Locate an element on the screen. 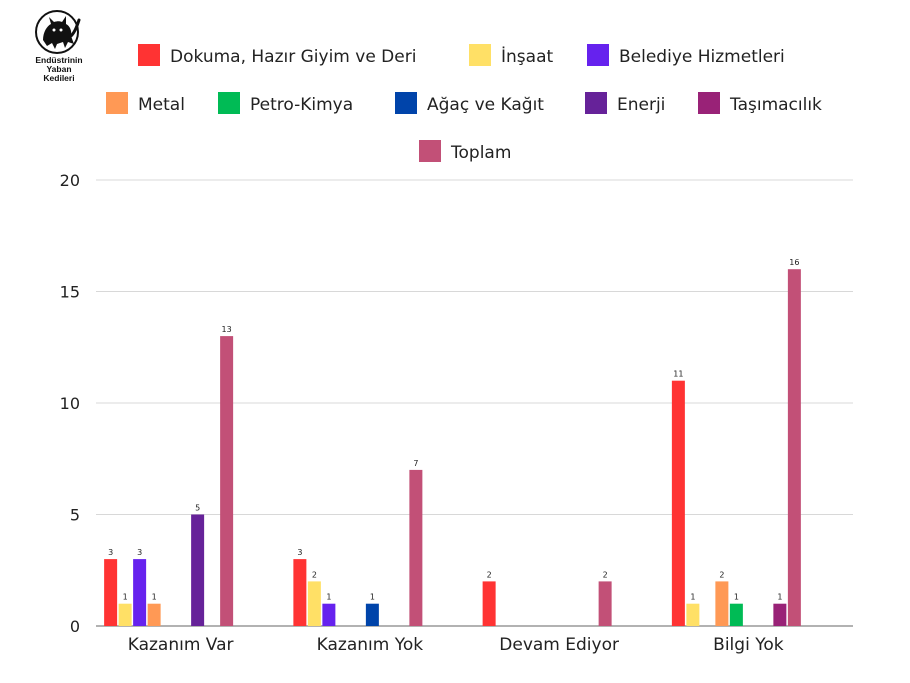 This screenshot has height=683, width=910. legend-label: Ağaç ve Kağıt is located at coordinates (485, 105).